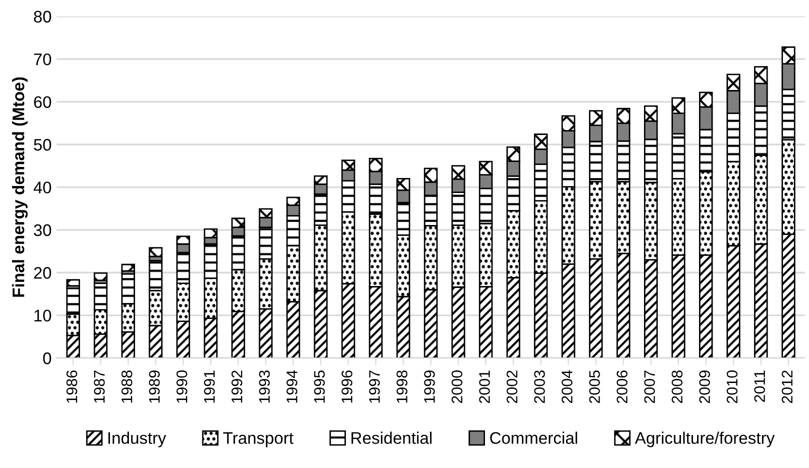 This screenshot has width=809, height=468. Describe the element at coordinates (374, 386) in the screenshot. I see `x-tick-label: 1997` at that location.